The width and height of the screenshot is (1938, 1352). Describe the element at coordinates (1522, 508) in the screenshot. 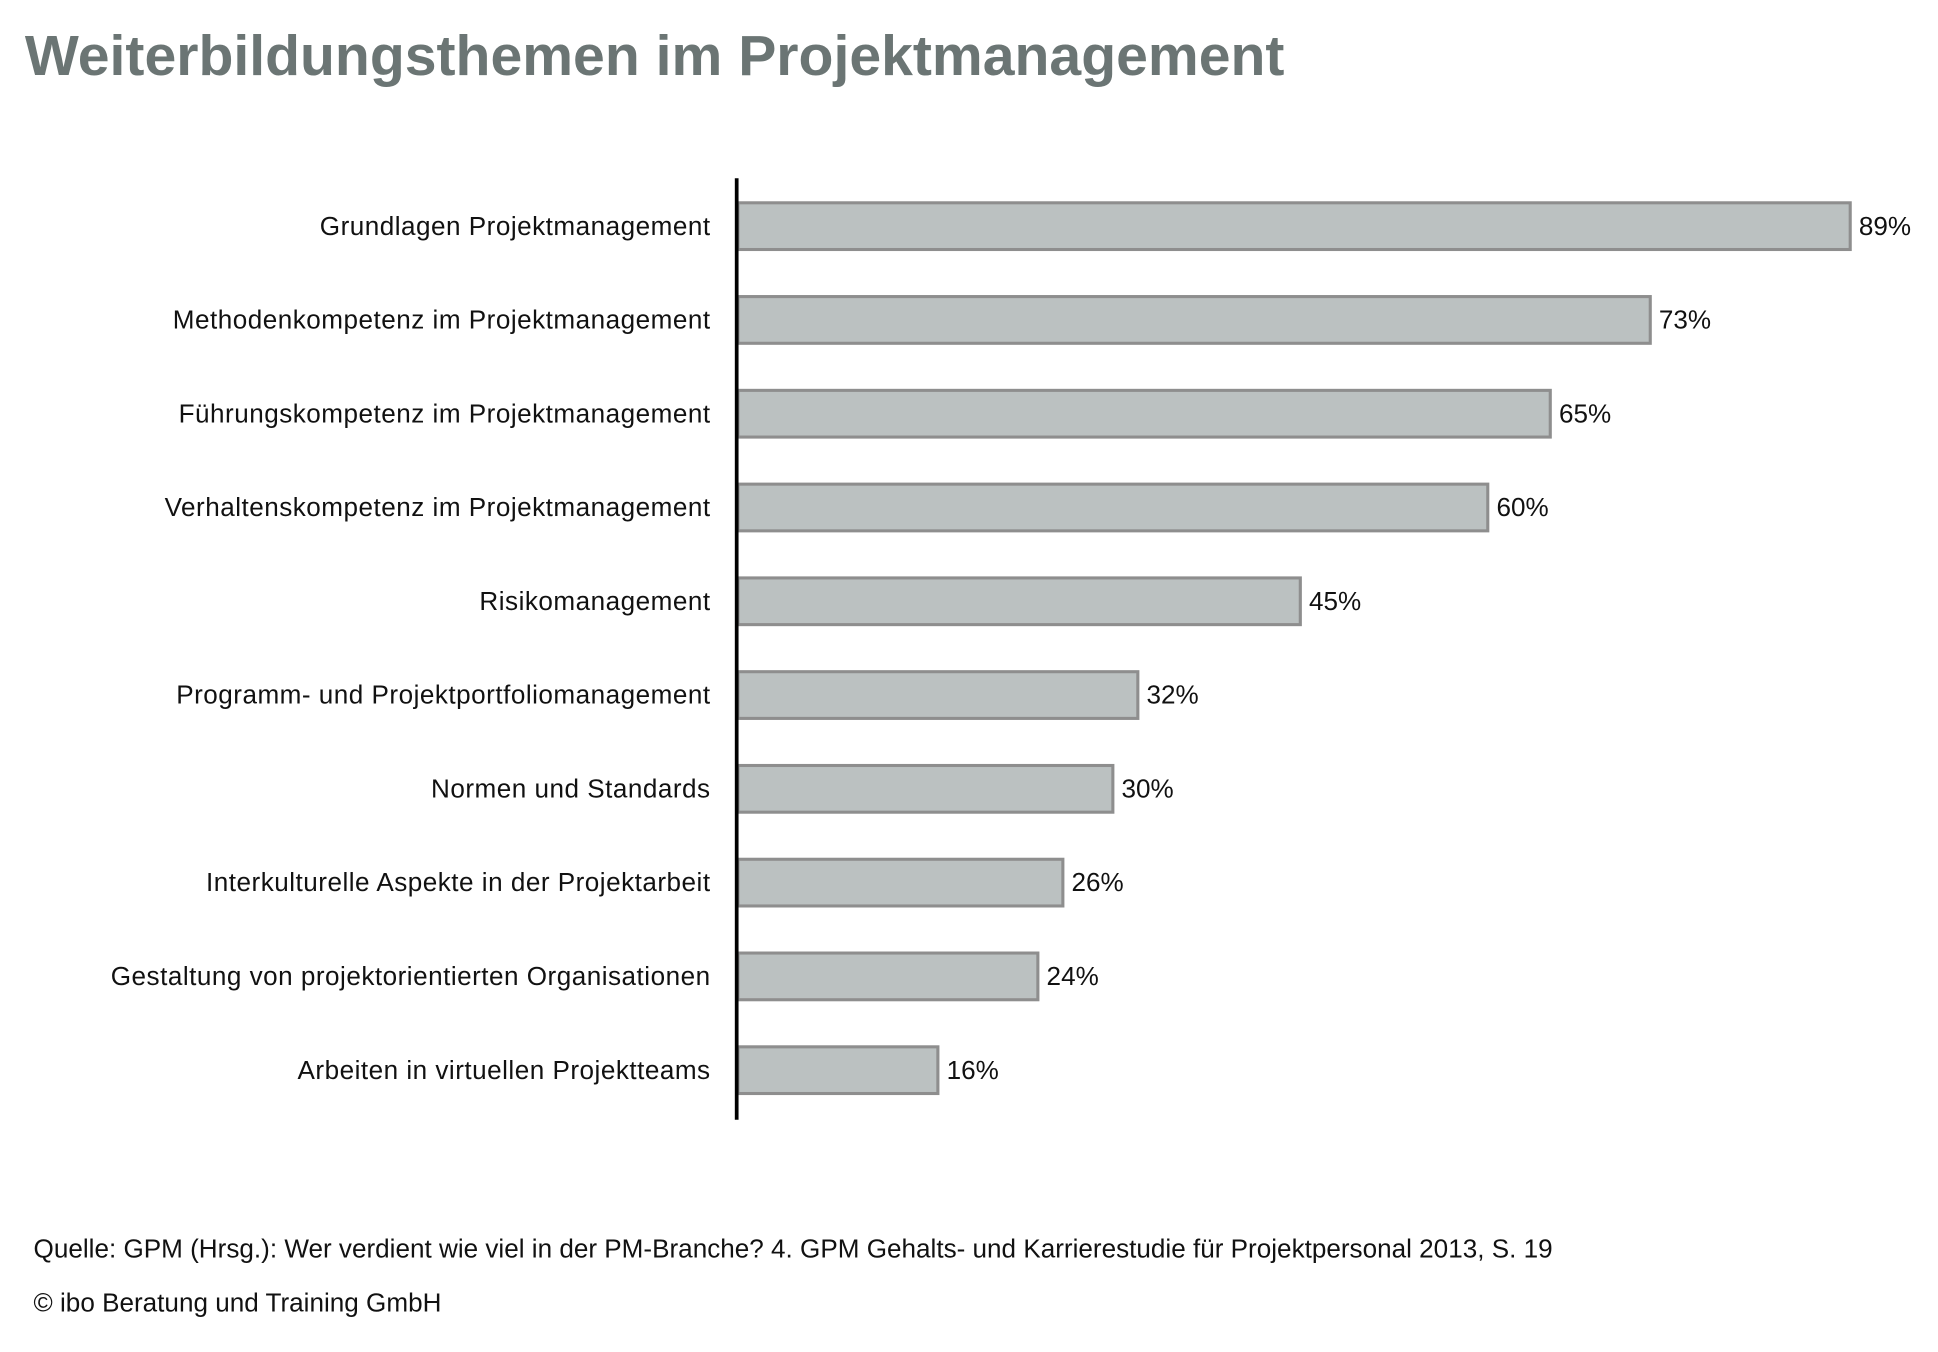

I see `value-label: 60%` at that location.